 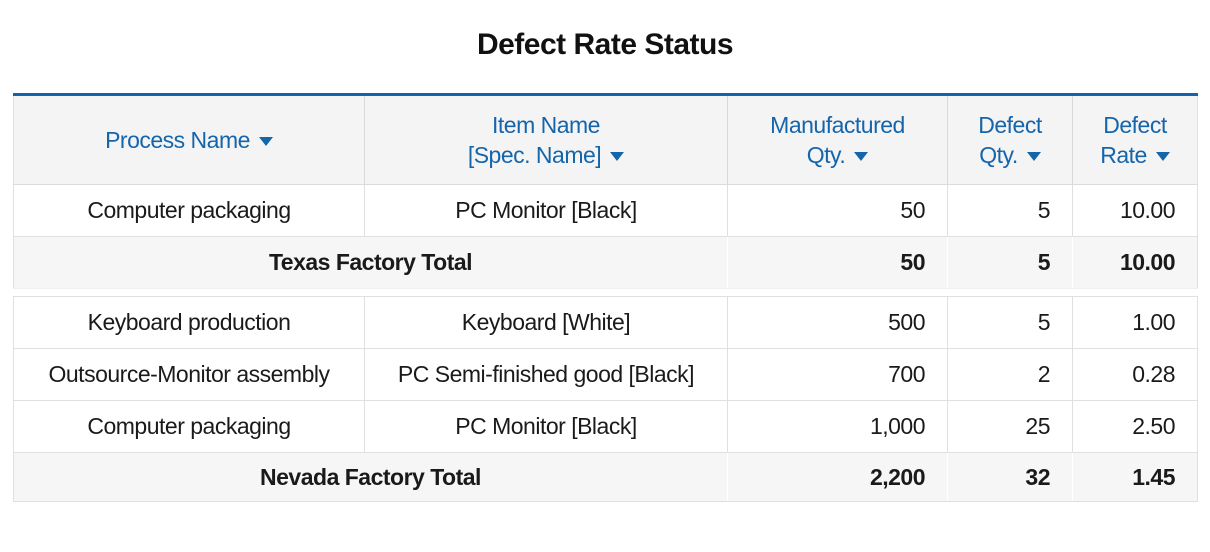 I want to click on item-name-cell: Keyboard [White], so click(x=546, y=322).